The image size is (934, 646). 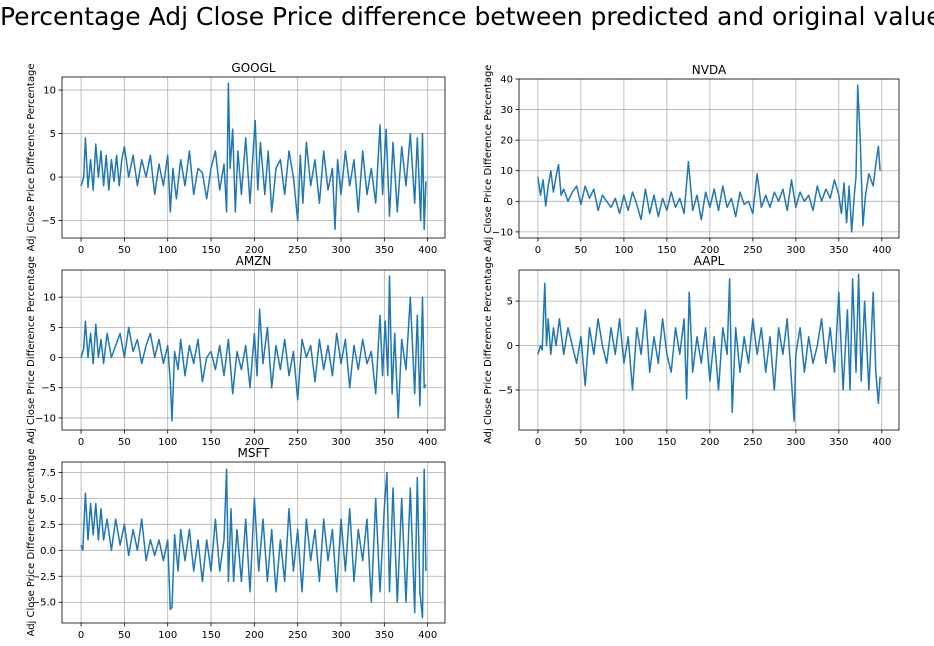 I want to click on msft-xtick-label: 150, so click(x=210, y=635).